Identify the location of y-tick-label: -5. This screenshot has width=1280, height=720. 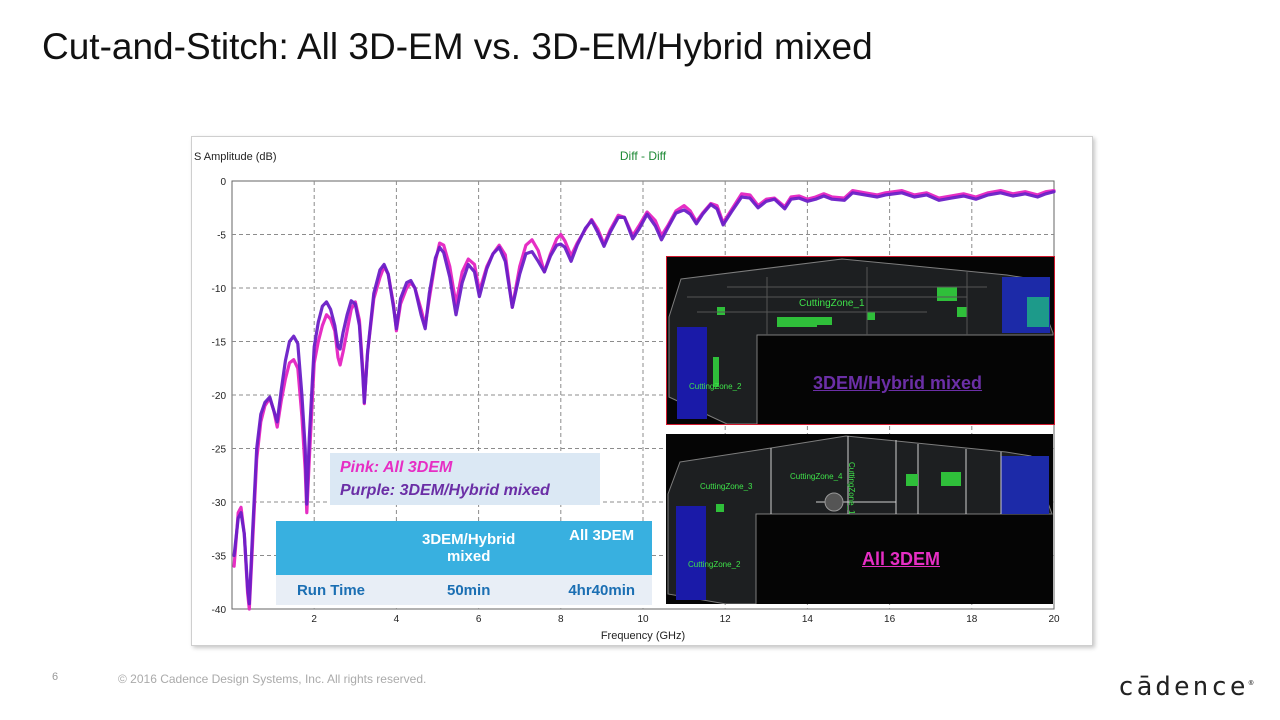
(221, 236).